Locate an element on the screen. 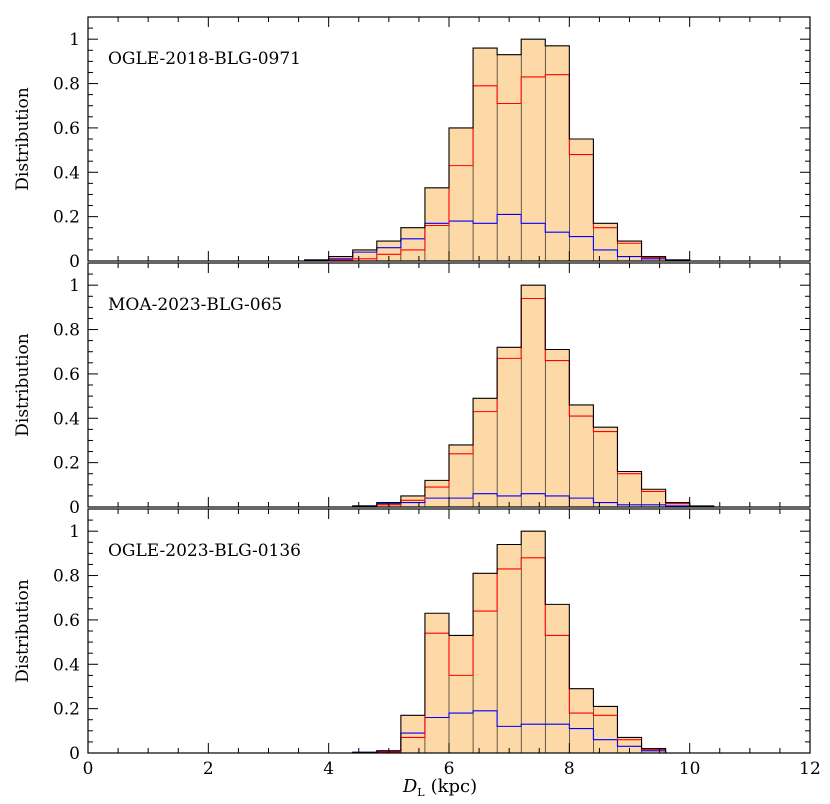 This screenshot has height=804, width=830. x-axis-label: DL (kpc) is located at coordinates (439, 787).